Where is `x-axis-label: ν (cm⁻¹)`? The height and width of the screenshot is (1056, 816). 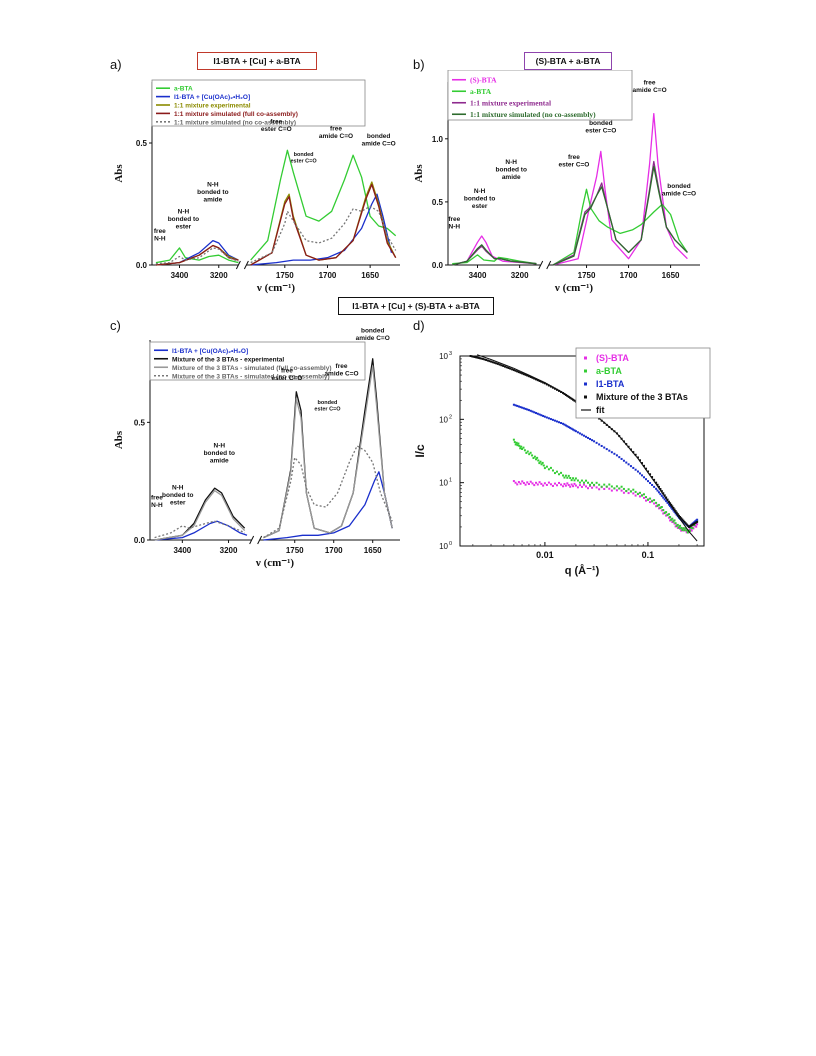 x-axis-label: ν (cm⁻¹) is located at coordinates (275, 288).